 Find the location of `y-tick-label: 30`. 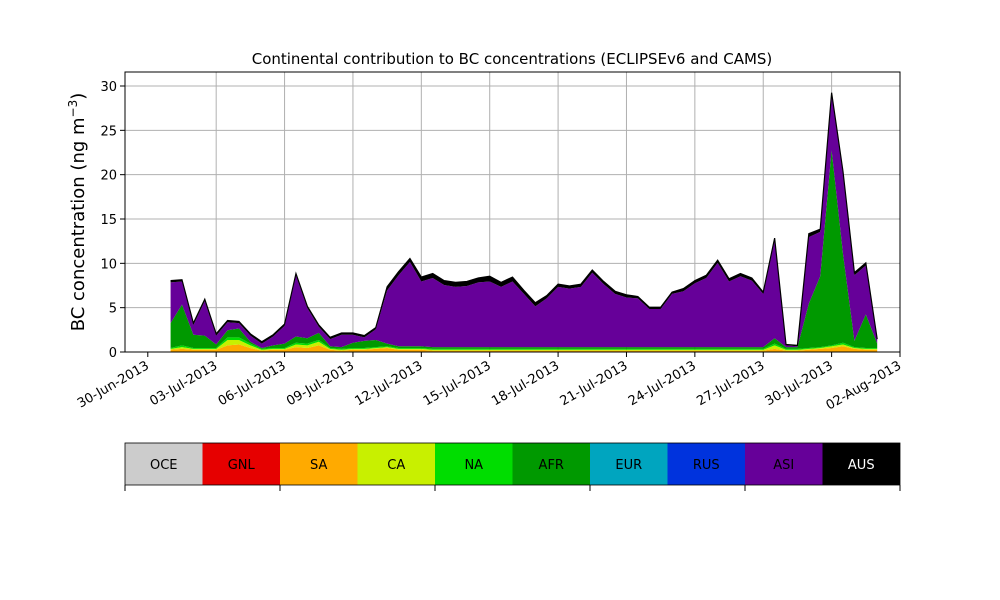

y-tick-label: 30 is located at coordinates (108, 87).